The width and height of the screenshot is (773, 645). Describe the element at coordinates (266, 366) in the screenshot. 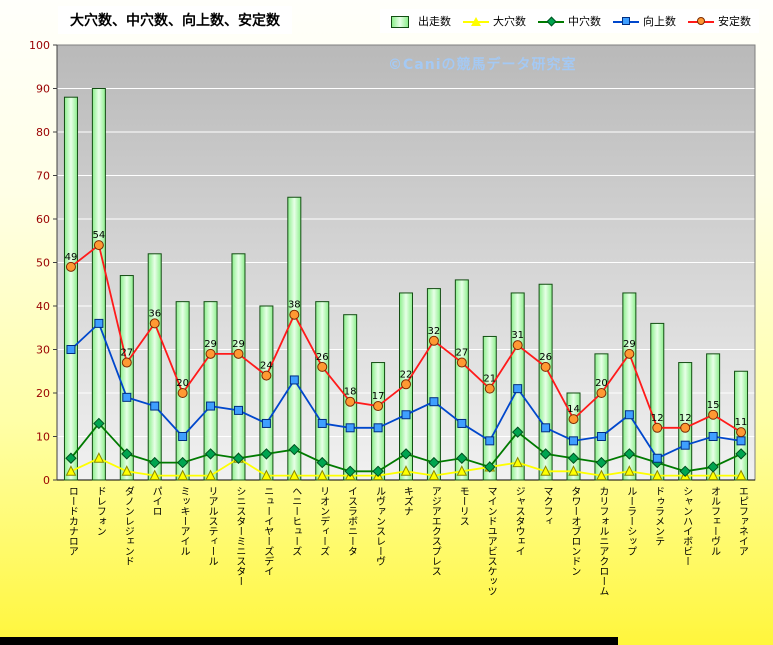

I see `data-label: 24` at that location.